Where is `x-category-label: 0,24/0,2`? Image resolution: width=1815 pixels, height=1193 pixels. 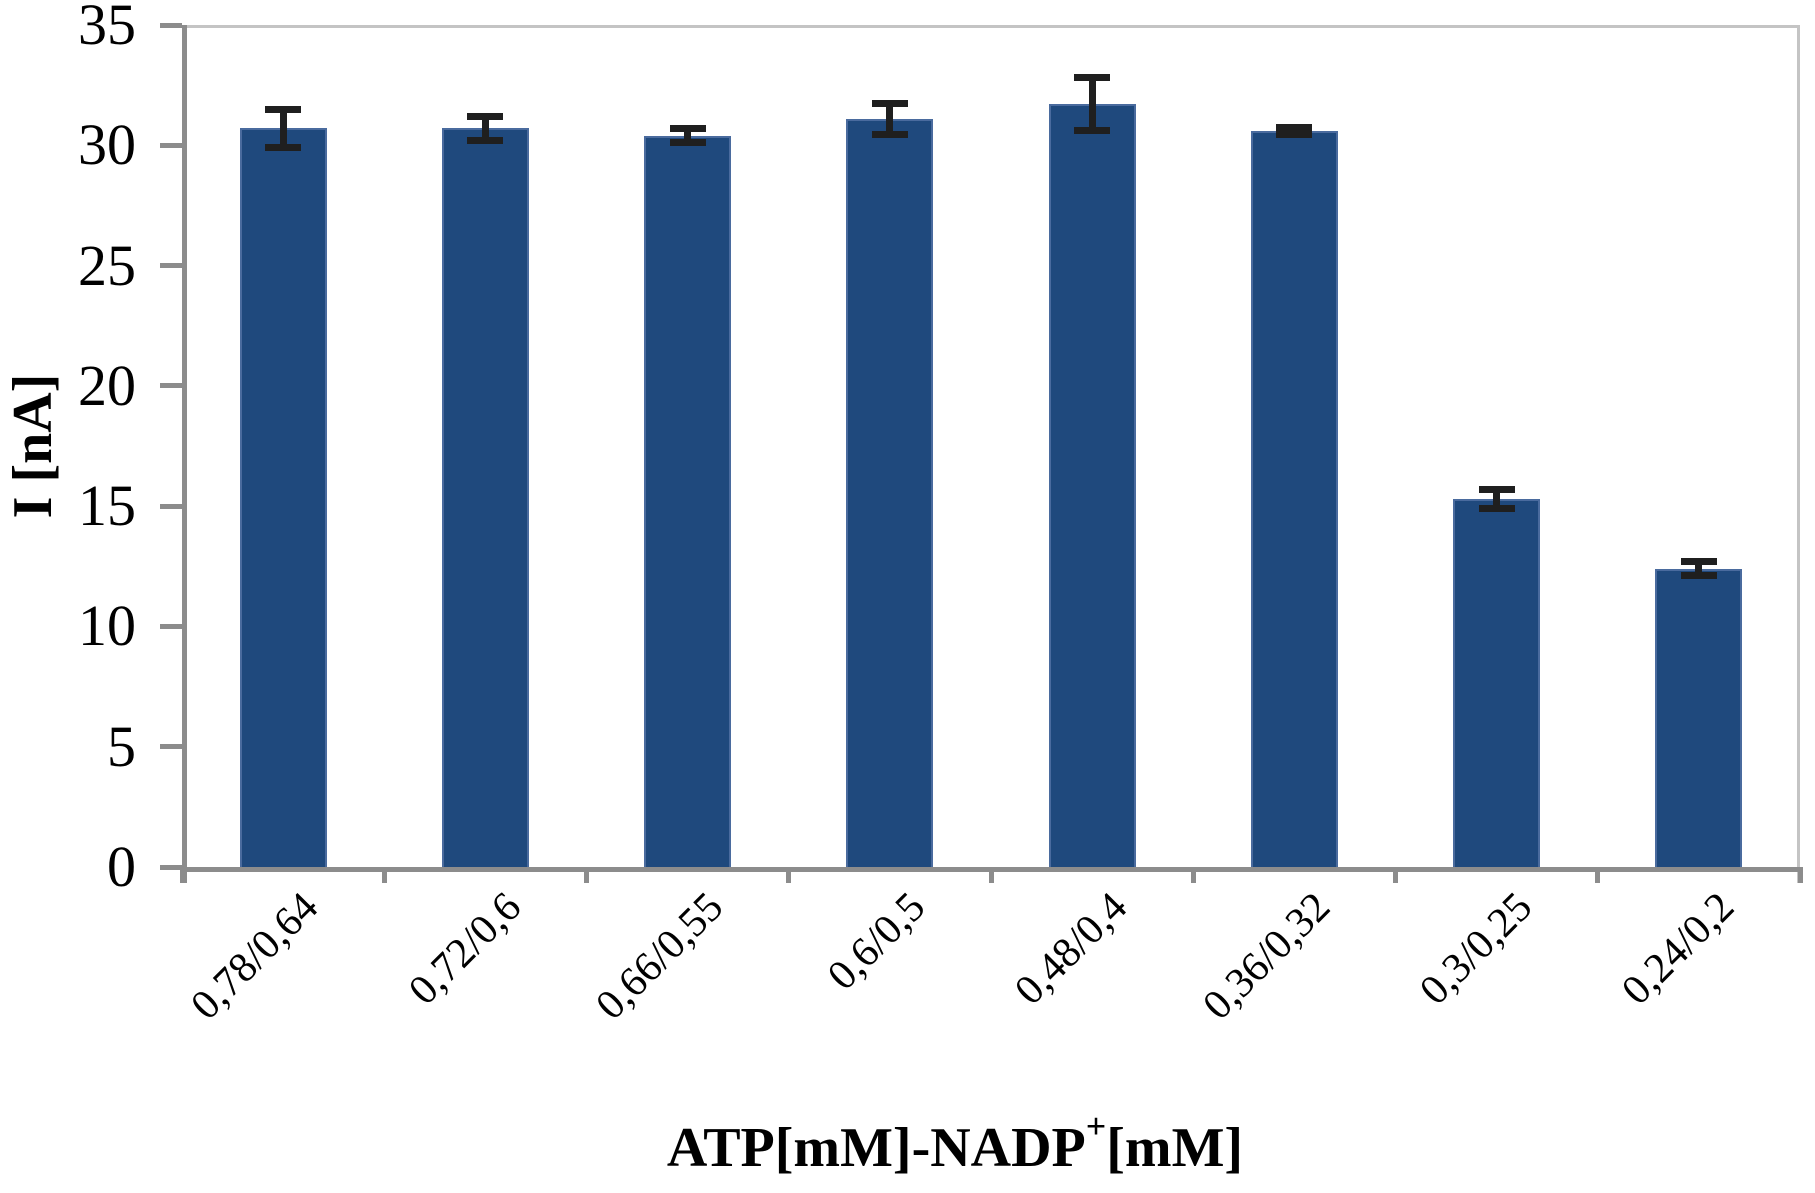 x-category-label: 0,24/0,2 is located at coordinates (1678, 949).